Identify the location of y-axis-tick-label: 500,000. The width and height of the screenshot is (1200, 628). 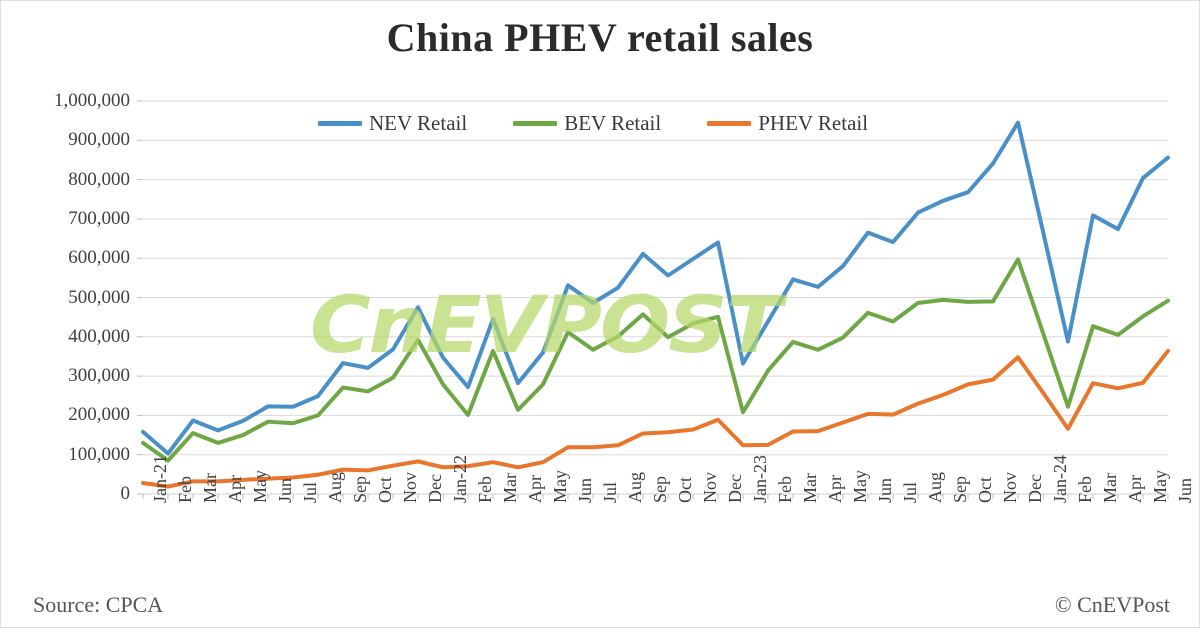
(99, 297).